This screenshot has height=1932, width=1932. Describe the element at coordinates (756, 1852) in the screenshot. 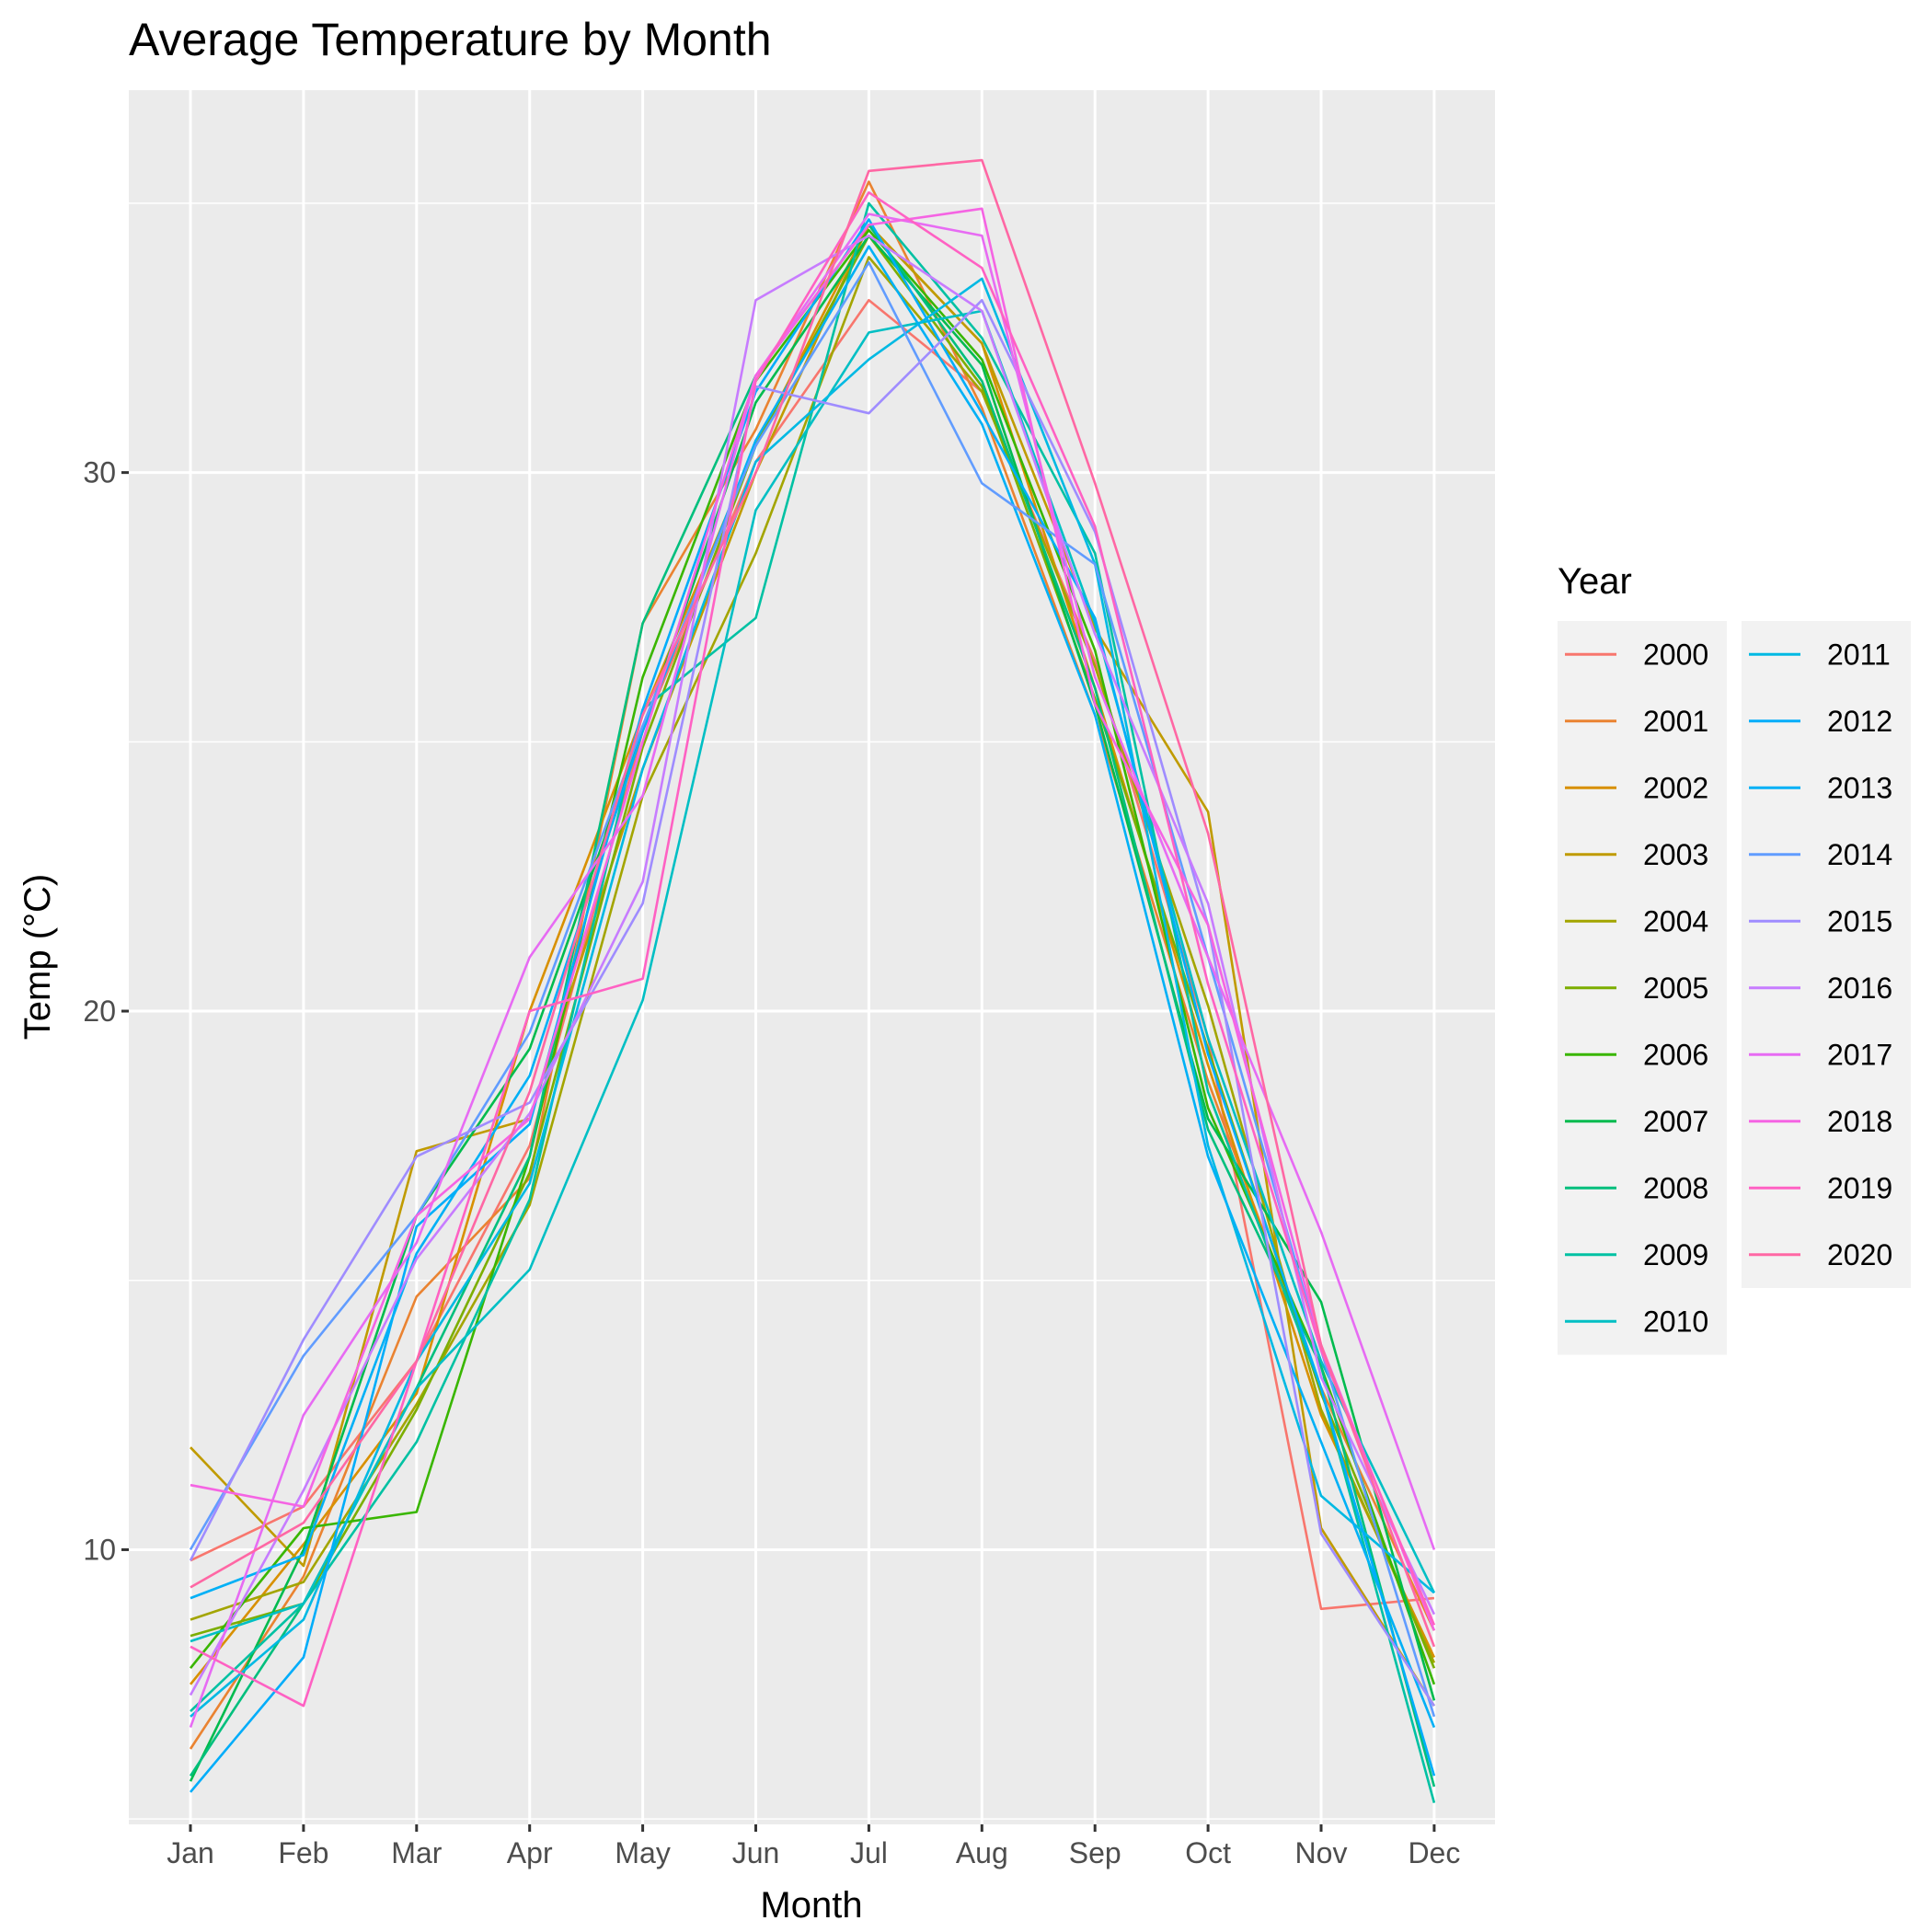

I see `x-tick-label: Jun` at that location.